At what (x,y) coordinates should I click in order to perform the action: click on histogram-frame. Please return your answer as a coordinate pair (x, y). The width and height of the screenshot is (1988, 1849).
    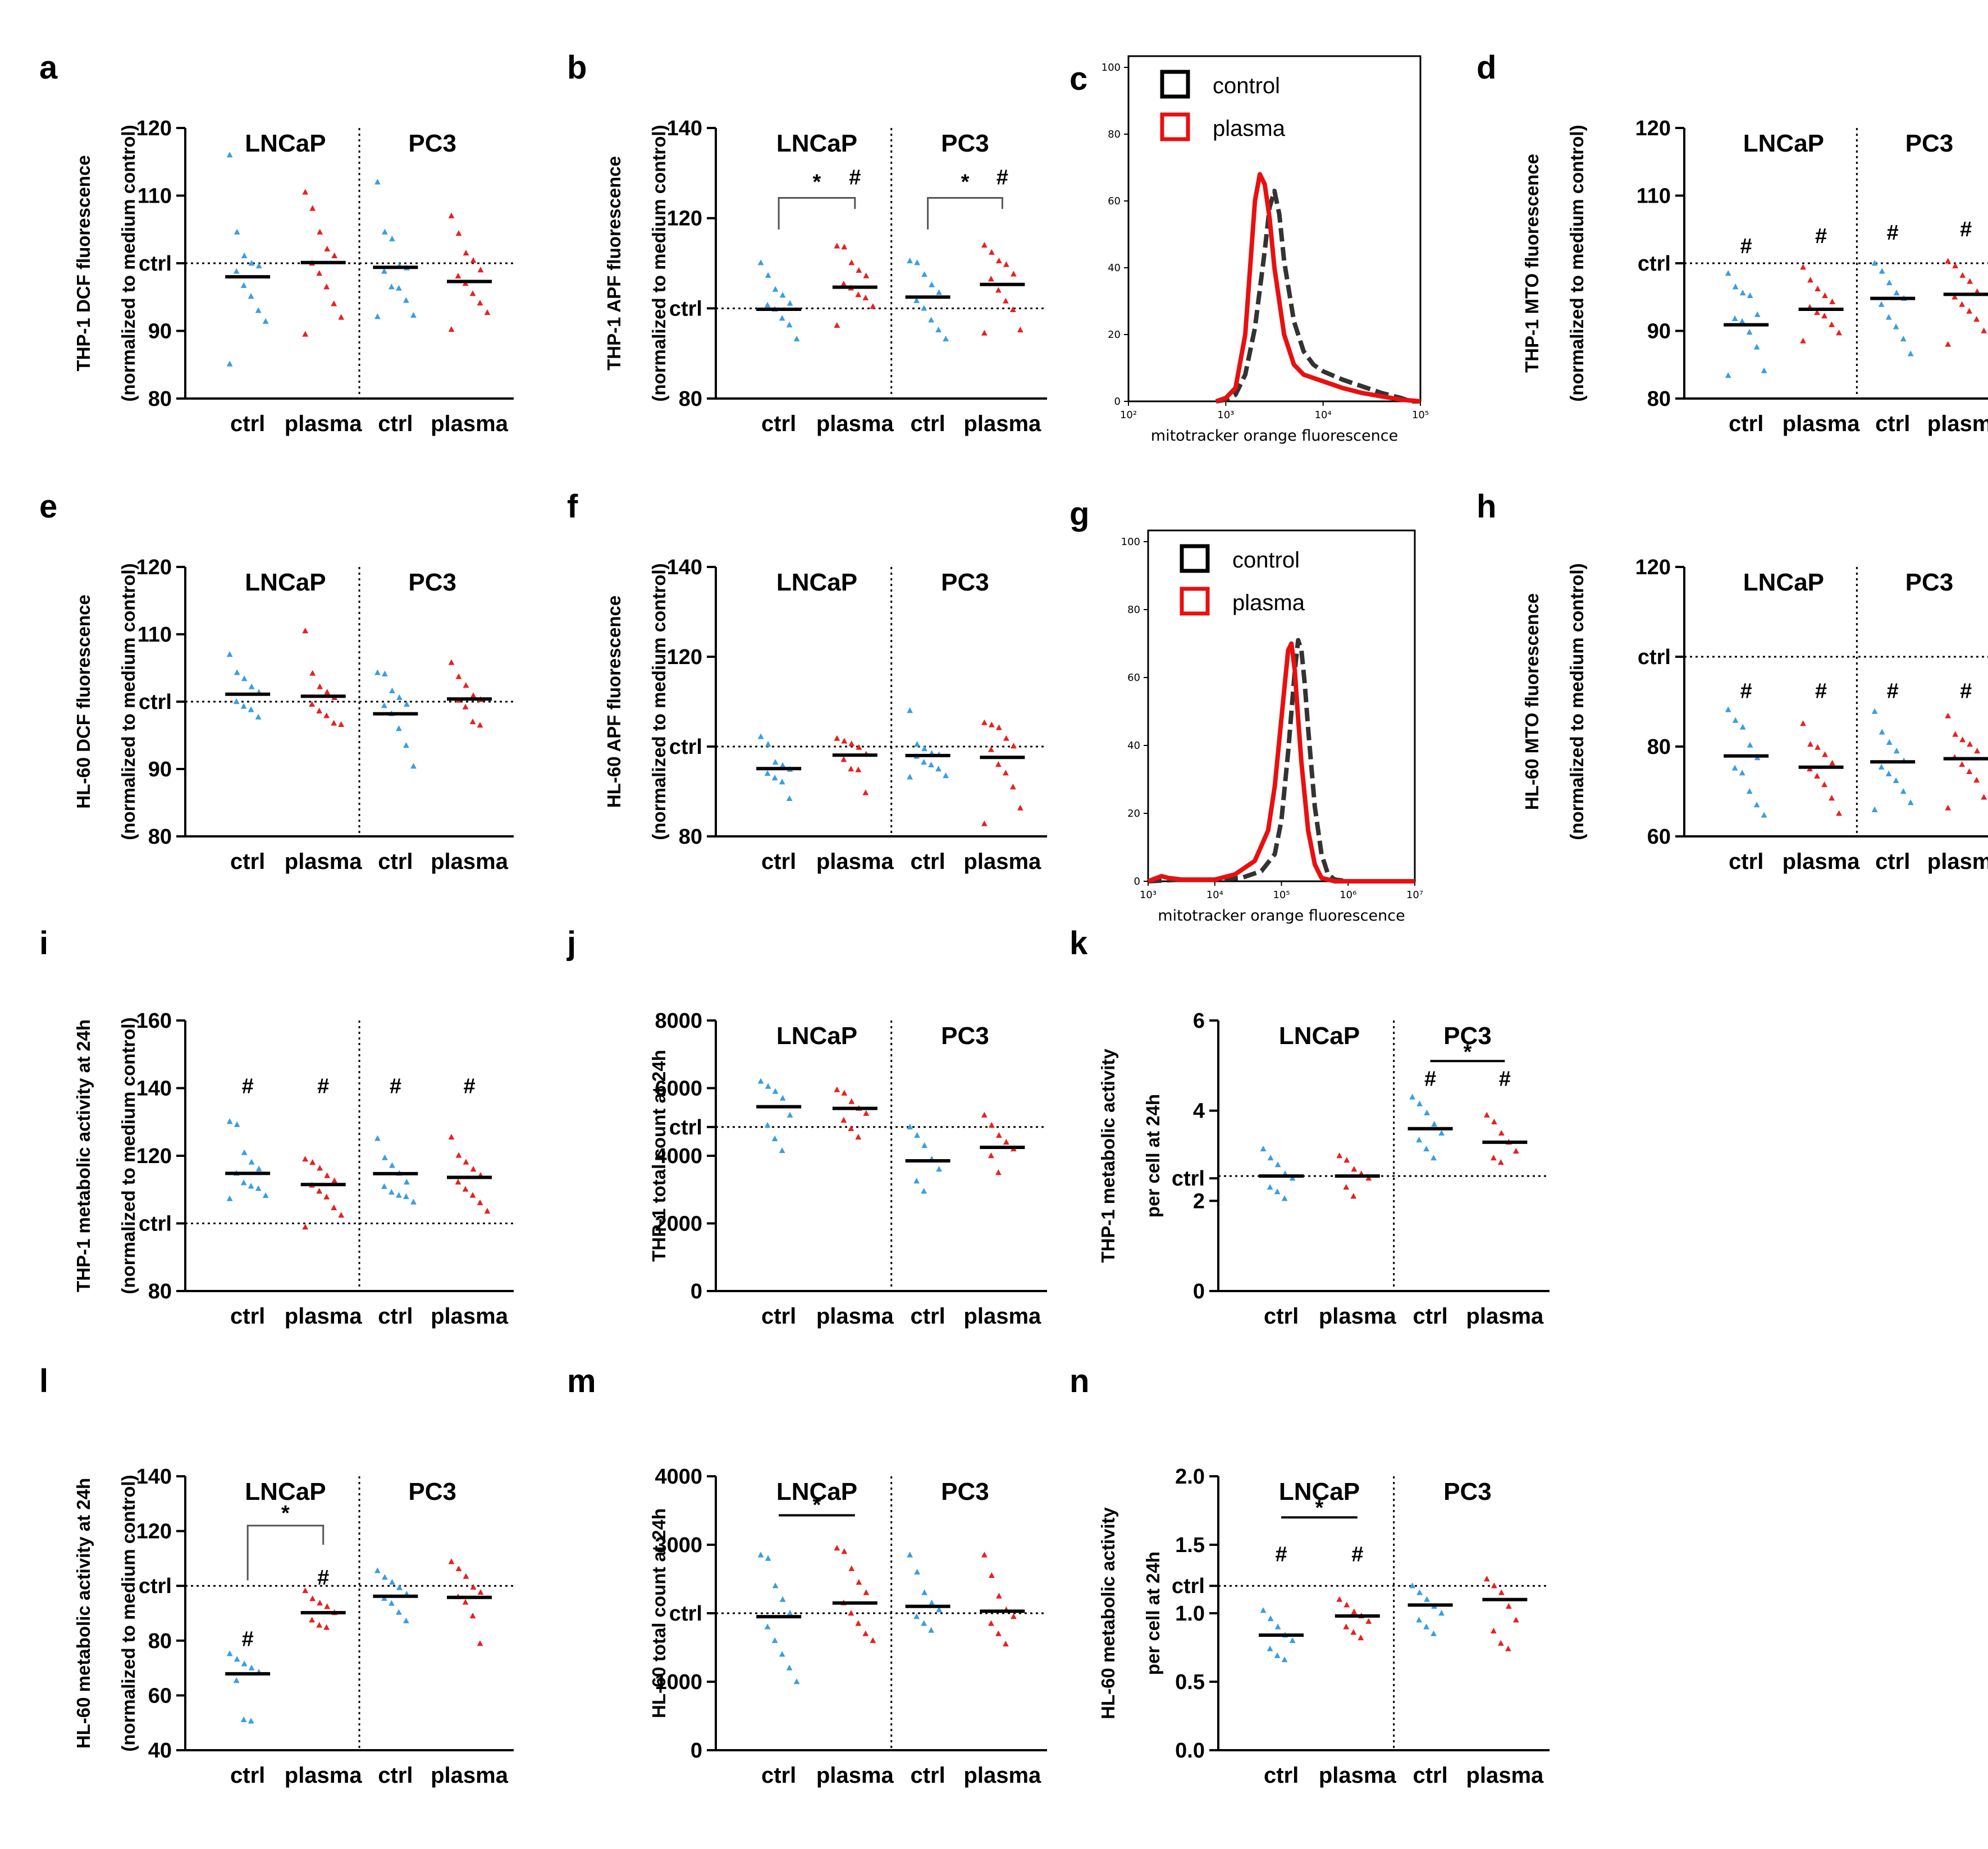
    Looking at the image, I should click on (1274, 228).